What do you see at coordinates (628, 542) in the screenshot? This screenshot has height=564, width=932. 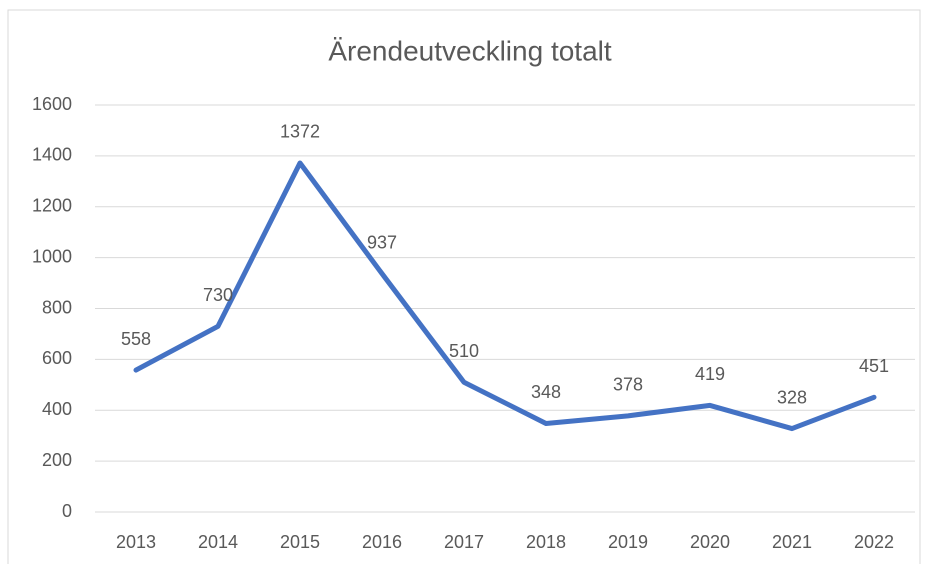 I see `x-tick-label: 2019` at bounding box center [628, 542].